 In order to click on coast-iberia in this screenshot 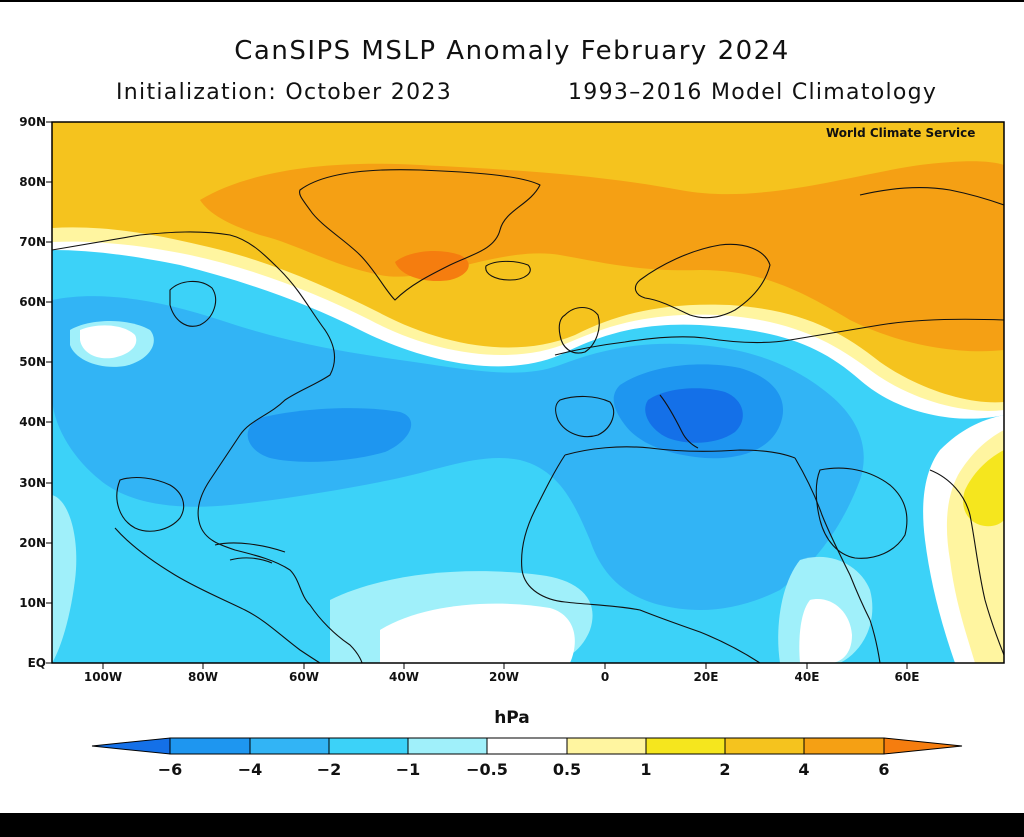, I will do `click(585, 416)`.